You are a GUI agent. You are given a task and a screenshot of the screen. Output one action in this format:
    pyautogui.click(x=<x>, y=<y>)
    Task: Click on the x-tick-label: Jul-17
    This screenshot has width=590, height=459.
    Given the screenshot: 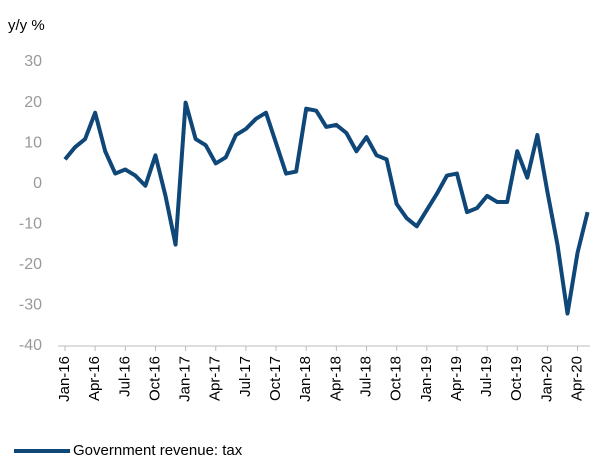 What is the action you would take?
    pyautogui.click(x=245, y=376)
    